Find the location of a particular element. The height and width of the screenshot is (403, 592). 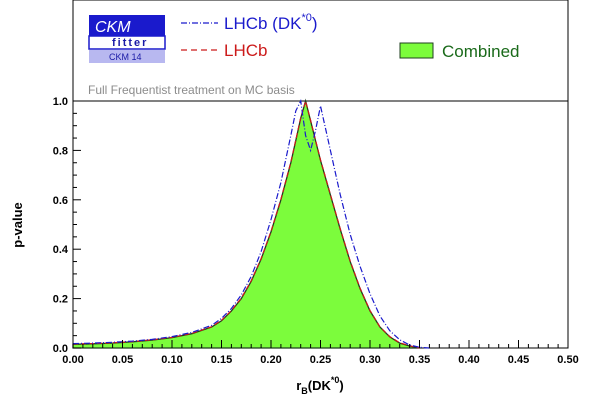

y-axis-label: p-value is located at coordinates (17, 225).